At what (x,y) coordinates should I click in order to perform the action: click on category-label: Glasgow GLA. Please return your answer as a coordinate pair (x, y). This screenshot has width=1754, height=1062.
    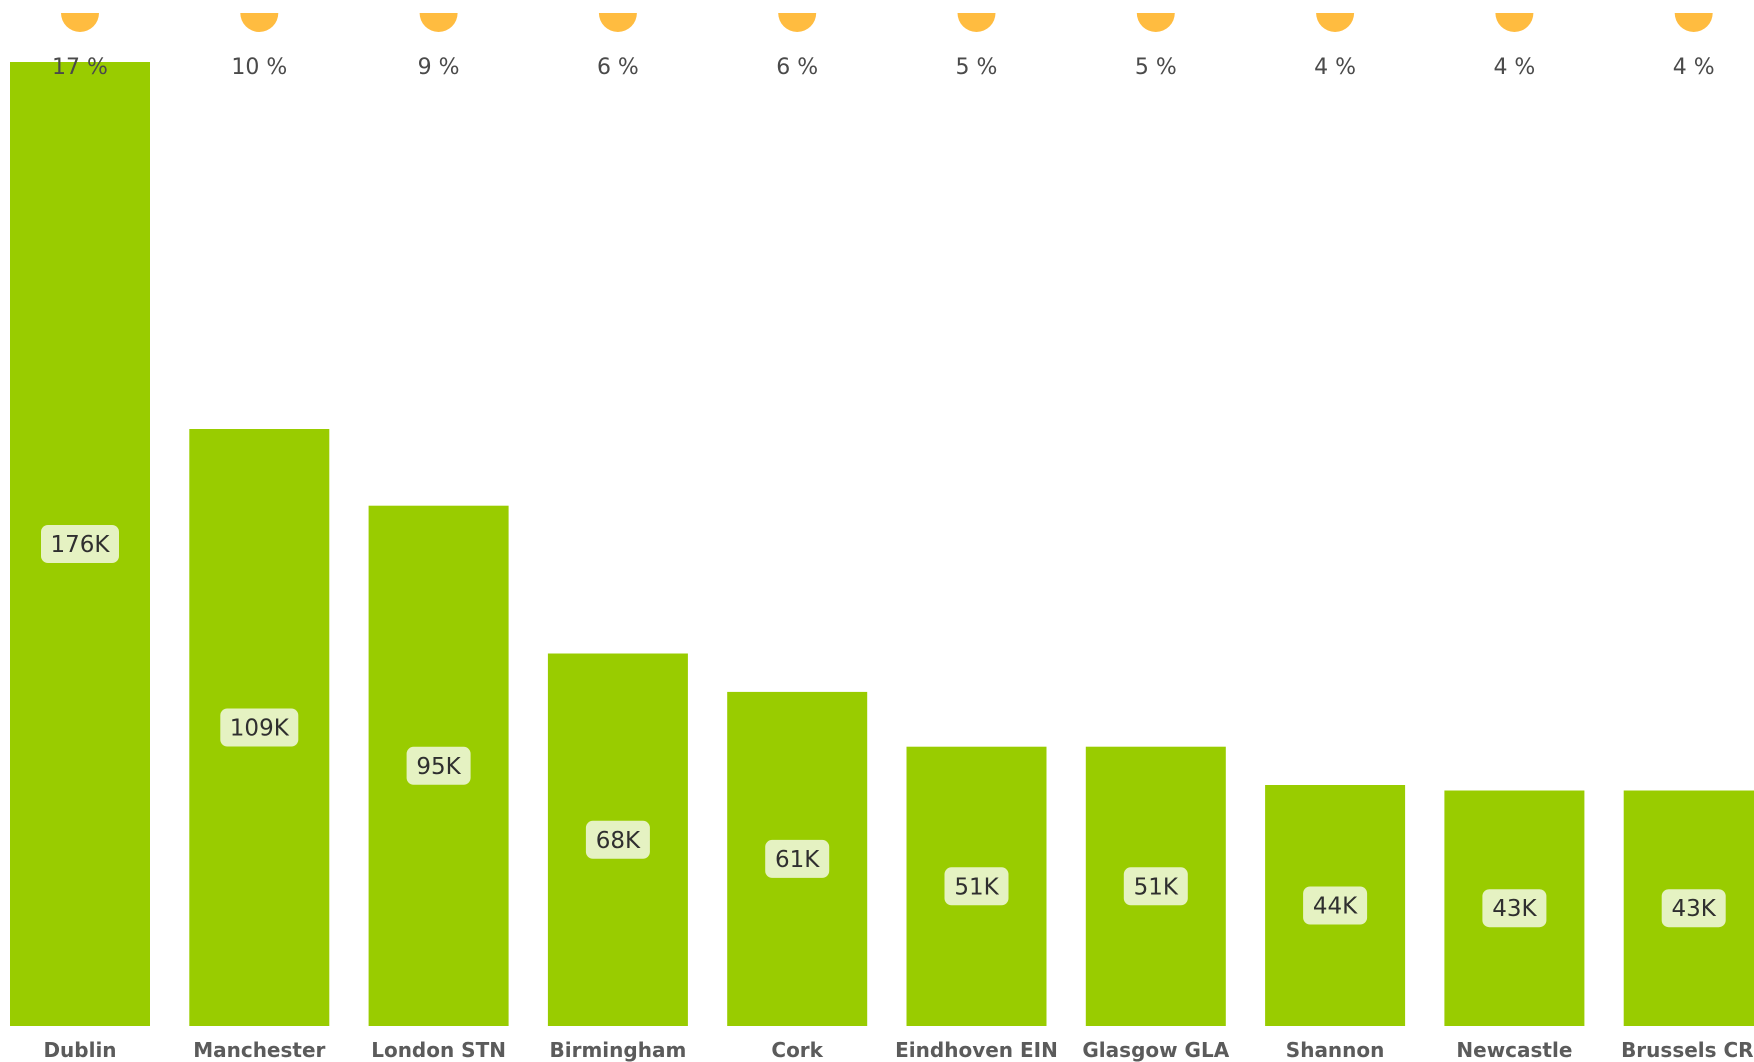
    Looking at the image, I should click on (1155, 1050).